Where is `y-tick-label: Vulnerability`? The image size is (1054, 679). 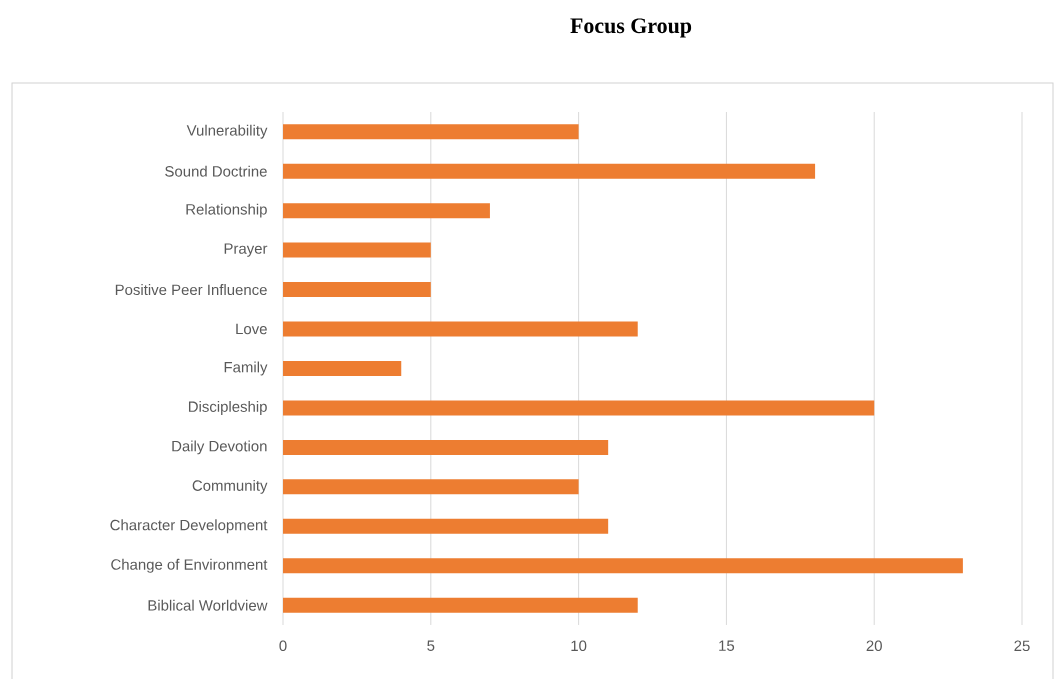
y-tick-label: Vulnerability is located at coordinates (227, 131).